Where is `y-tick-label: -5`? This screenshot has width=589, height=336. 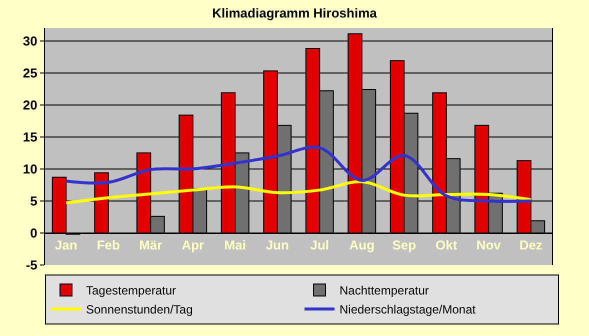 y-tick-label: -5 is located at coordinates (32, 265).